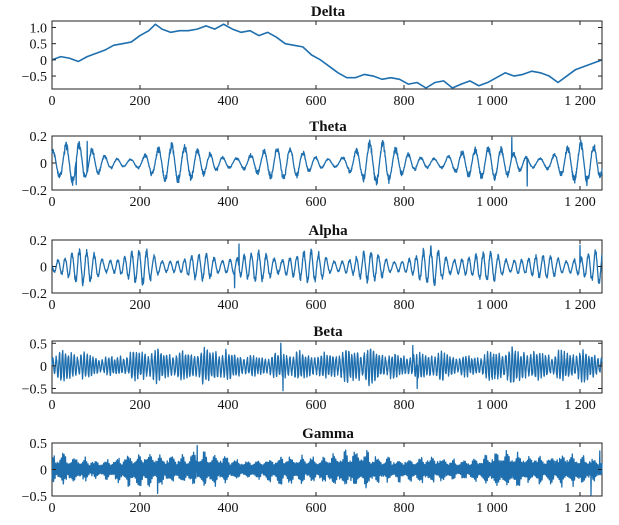  Describe the element at coordinates (404, 405) in the screenshot. I see `beta-xtick-label: 800` at that location.